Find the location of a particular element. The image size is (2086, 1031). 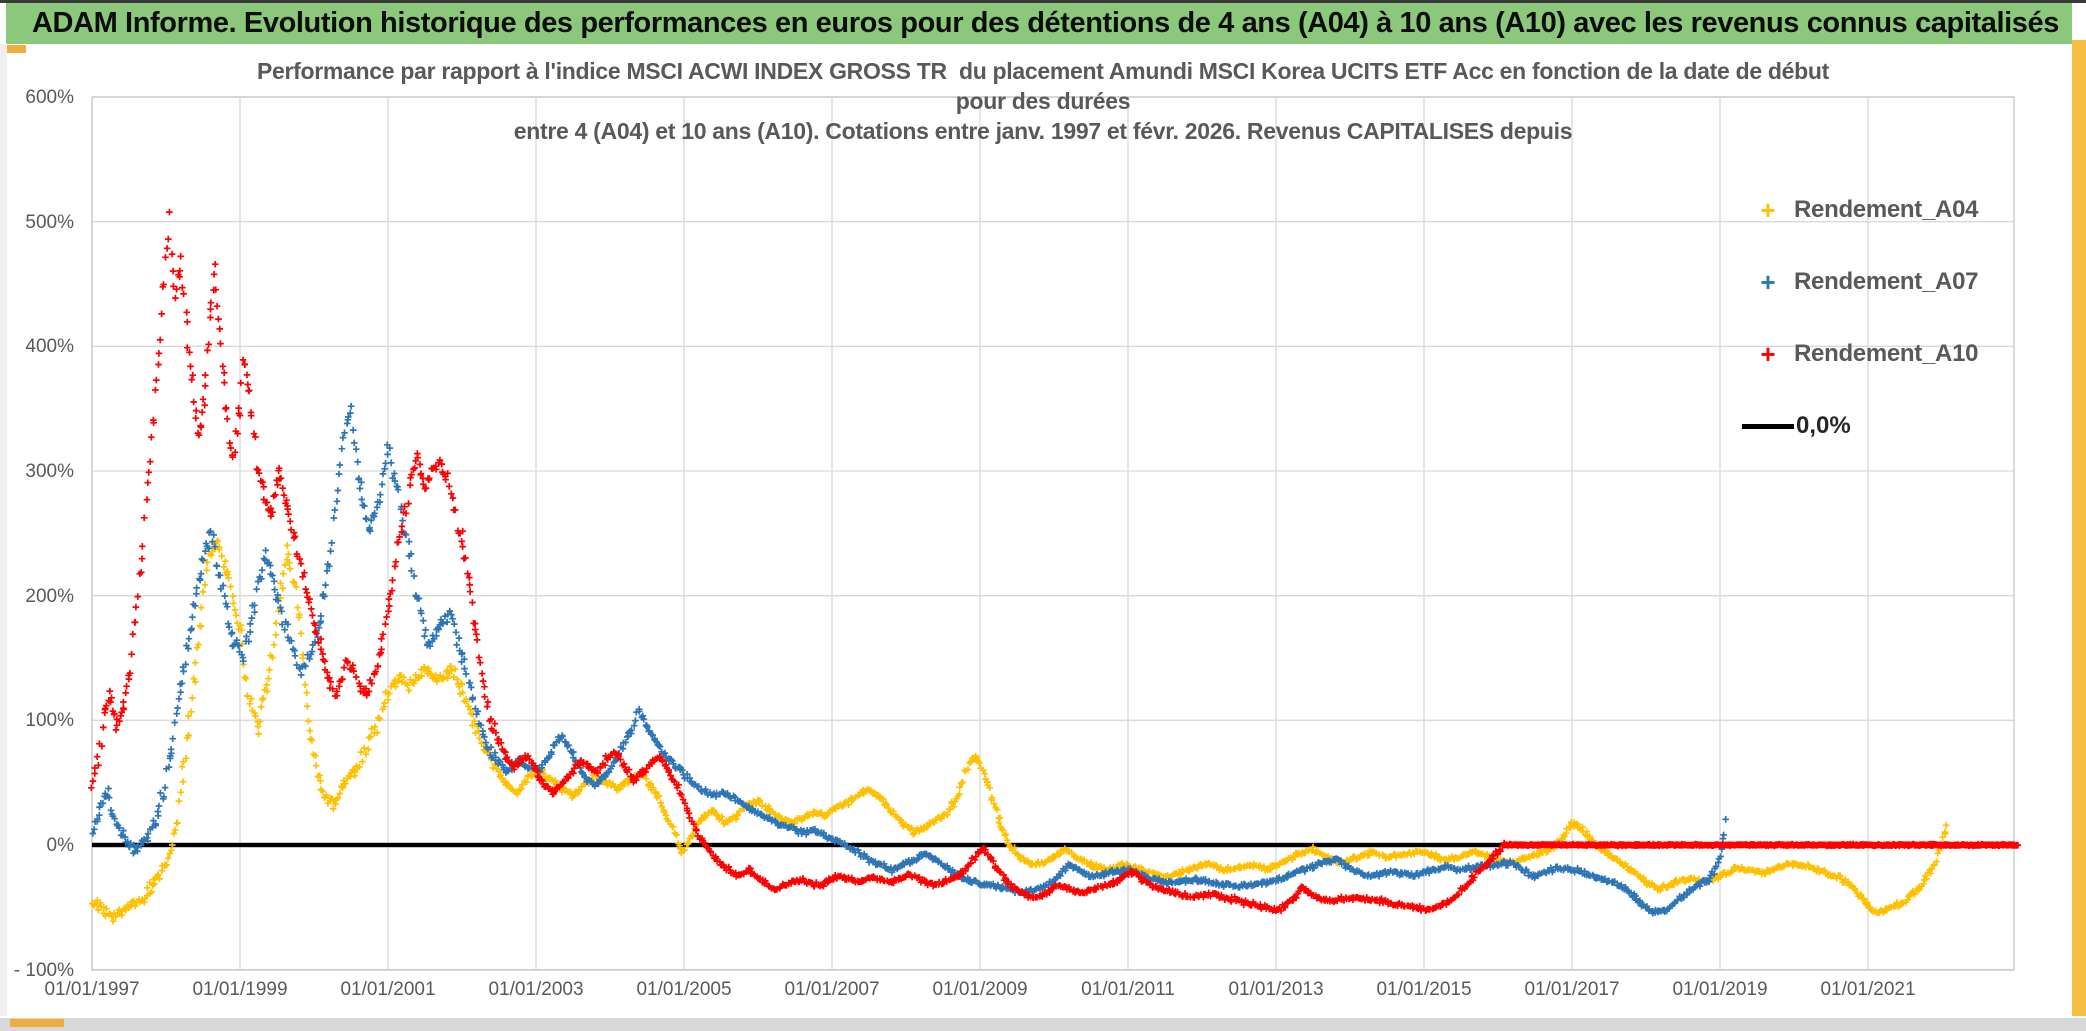

legend-item-zero-line: 0,0% is located at coordinates (1796, 426).